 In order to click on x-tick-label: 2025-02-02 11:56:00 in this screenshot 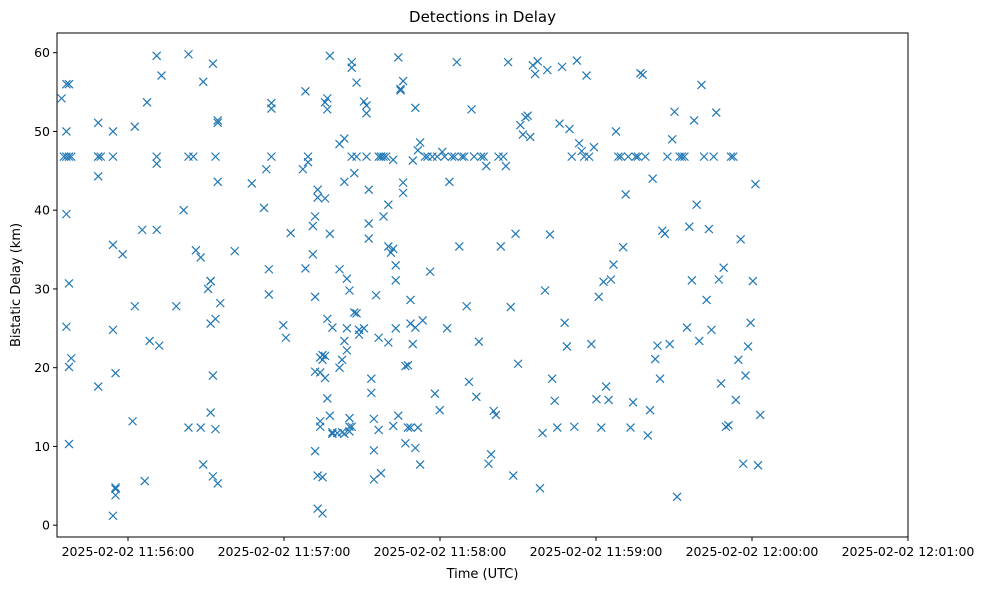, I will do `click(128, 551)`.